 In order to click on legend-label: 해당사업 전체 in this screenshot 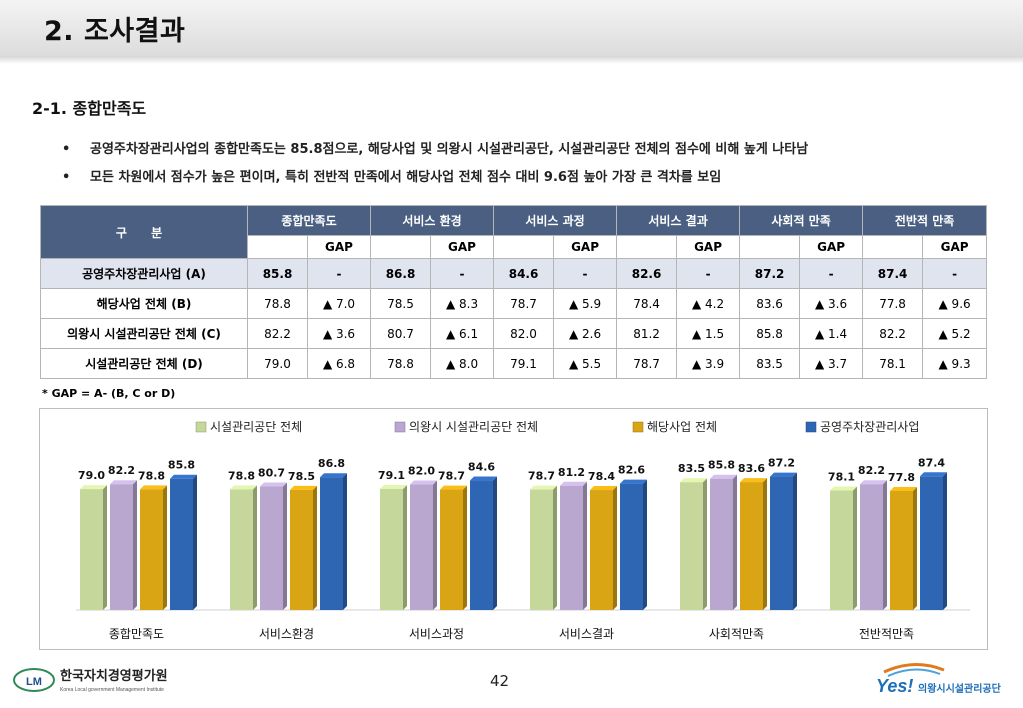, I will do `click(682, 427)`.